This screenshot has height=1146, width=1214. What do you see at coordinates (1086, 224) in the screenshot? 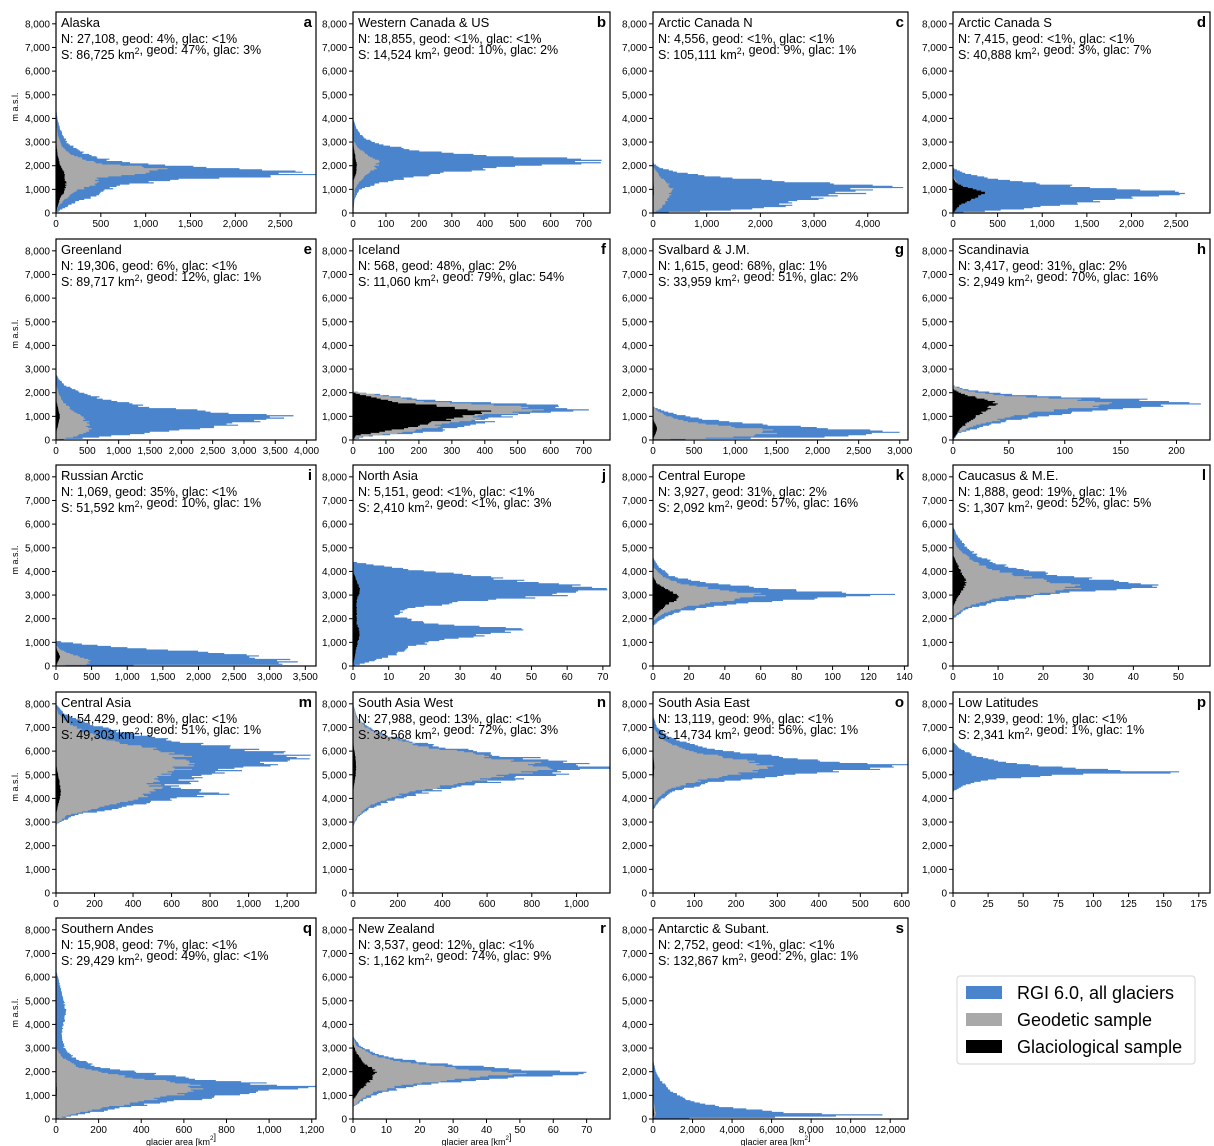
I see `x-tick-label: 1,500` at bounding box center [1086, 224].